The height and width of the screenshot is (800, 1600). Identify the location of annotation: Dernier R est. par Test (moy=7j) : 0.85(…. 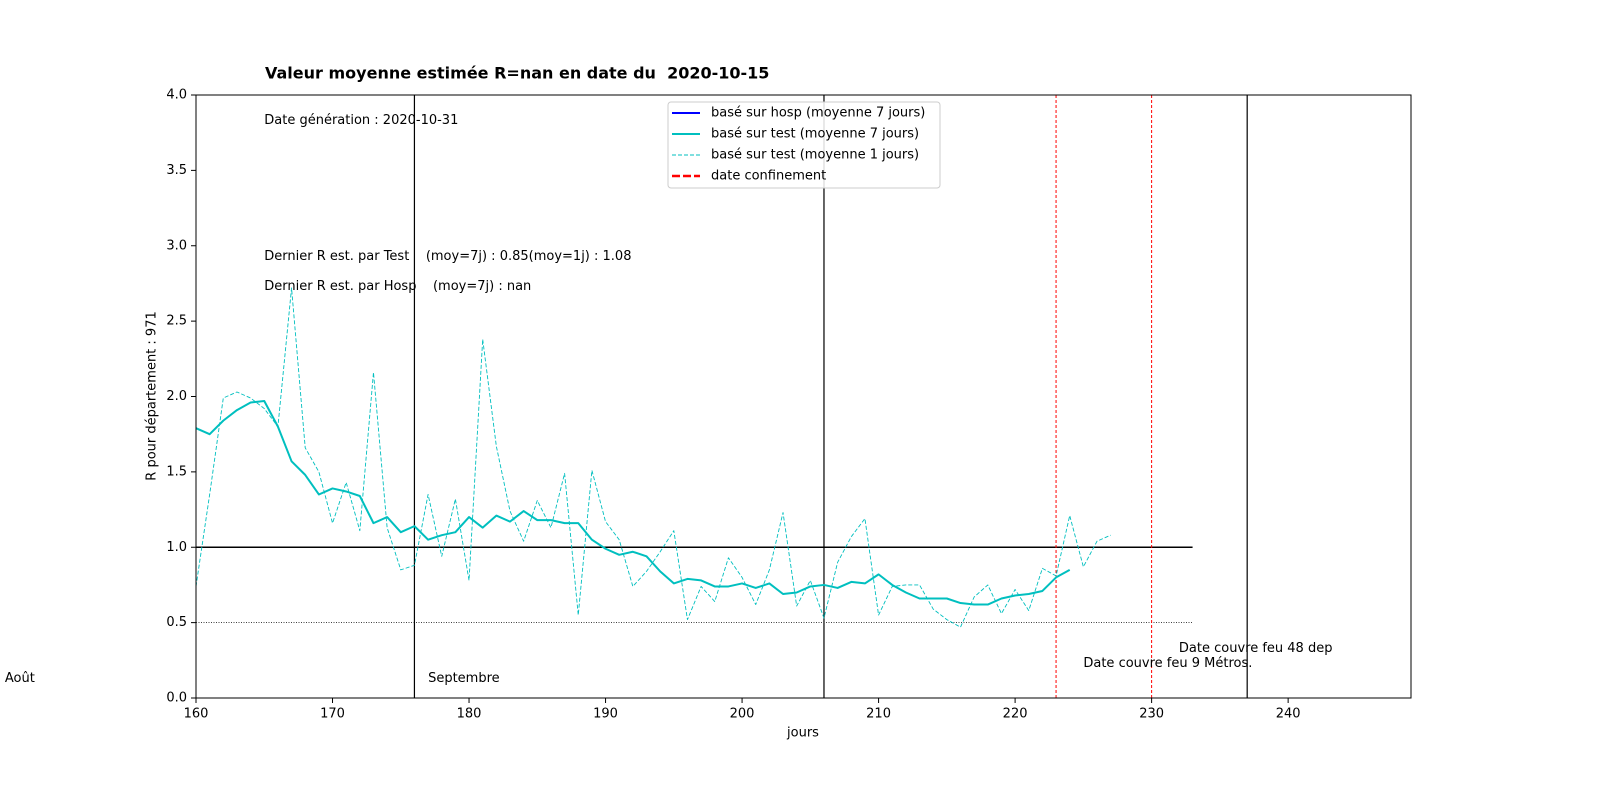
(447, 256).